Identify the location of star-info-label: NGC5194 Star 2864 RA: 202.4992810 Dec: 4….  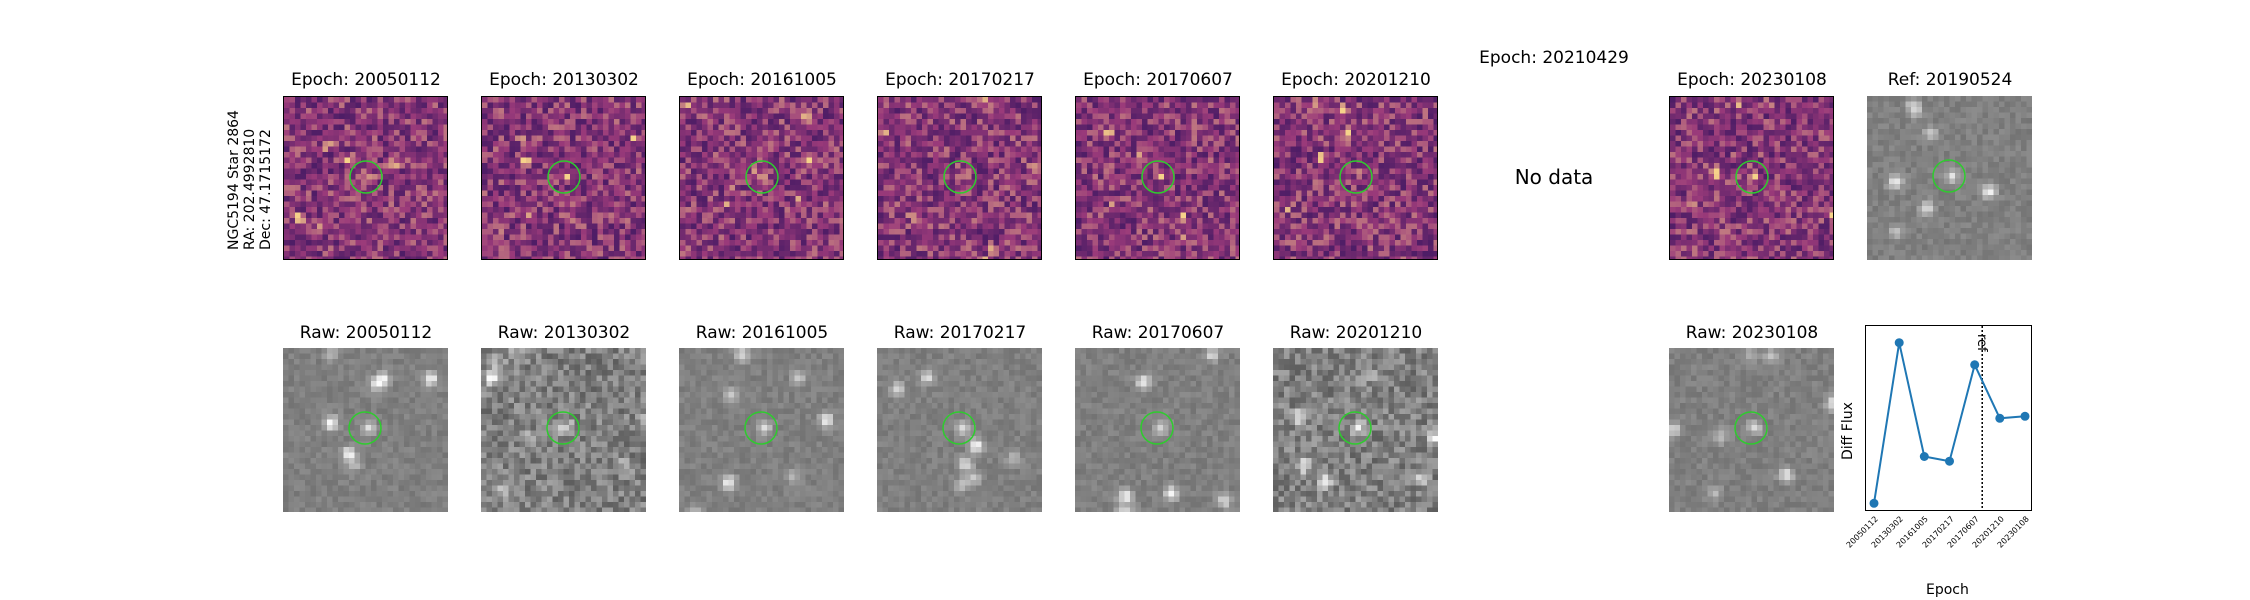
(250, 180).